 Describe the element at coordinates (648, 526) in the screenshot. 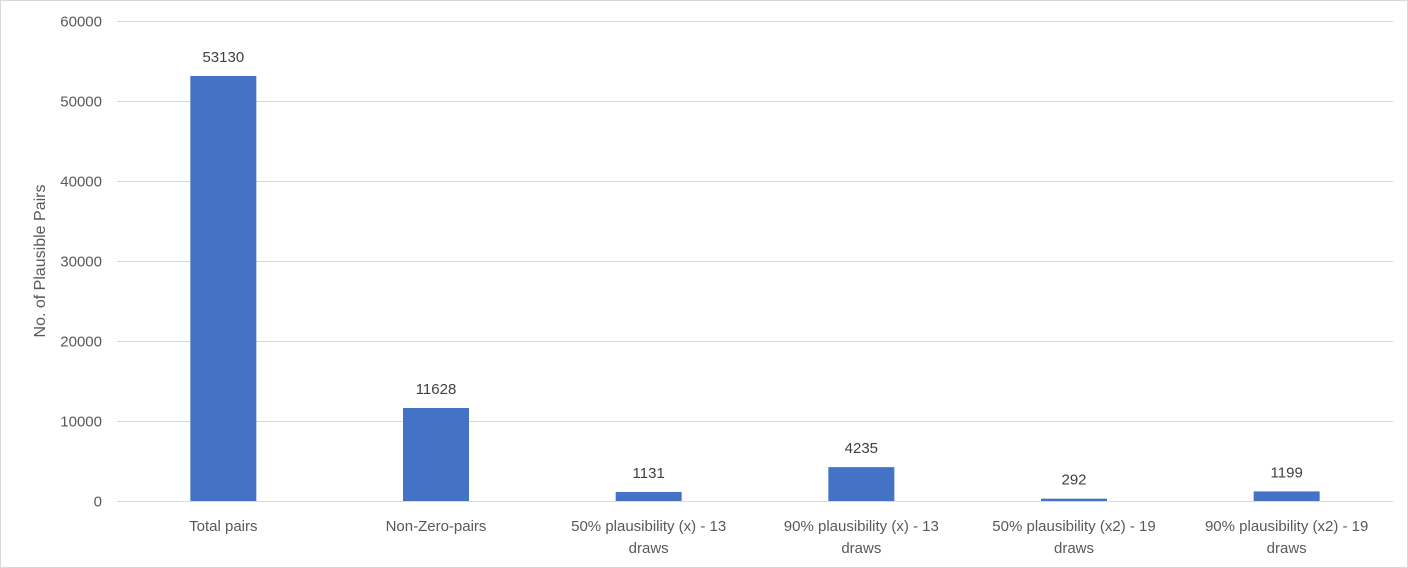

I see `x-category-label-2-line-0: 50% plausibility (x) - 13` at that location.